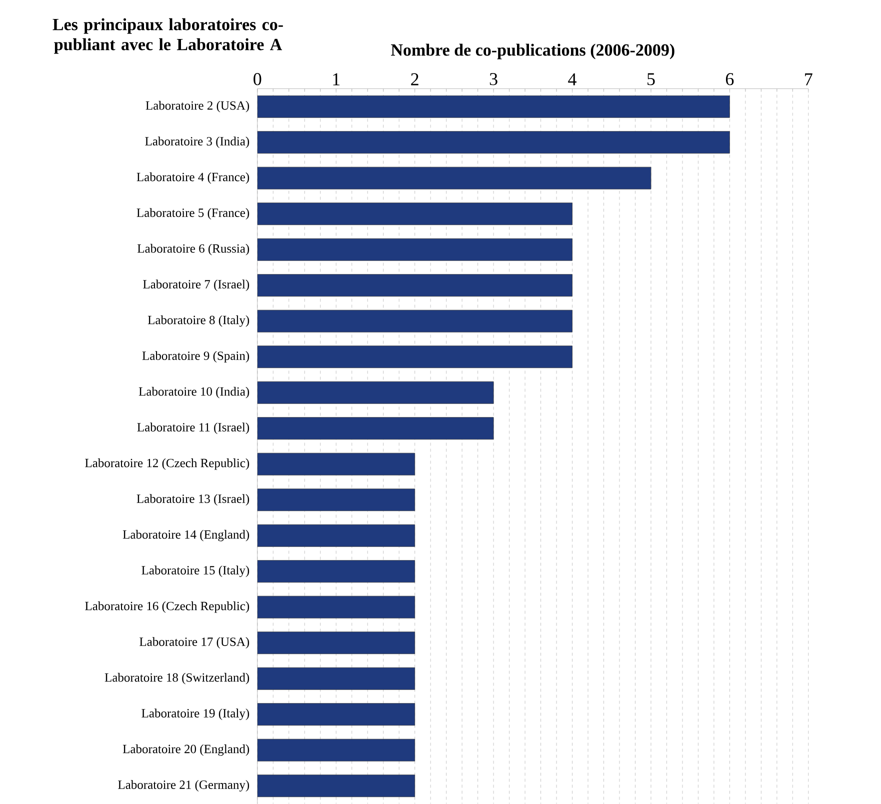 The image size is (881, 804). What do you see at coordinates (651, 79) in the screenshot?
I see `x-tick-label: 5` at bounding box center [651, 79].